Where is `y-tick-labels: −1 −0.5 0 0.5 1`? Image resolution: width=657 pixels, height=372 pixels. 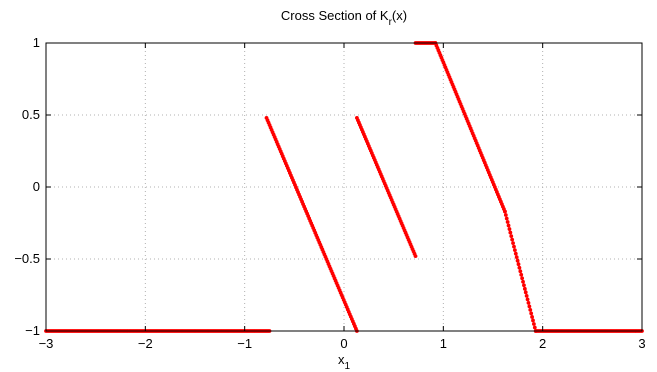
y-tick-labels: −1 −0.5 0 0.5 1 is located at coordinates (27, 186).